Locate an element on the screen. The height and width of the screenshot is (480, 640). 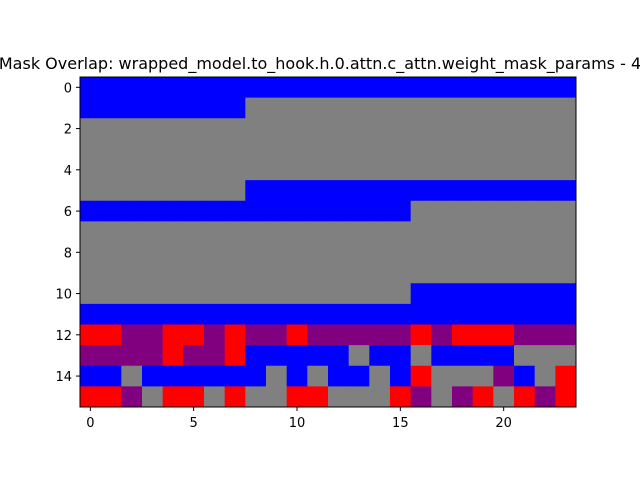
x-tick-label: 20 is located at coordinates (503, 423).